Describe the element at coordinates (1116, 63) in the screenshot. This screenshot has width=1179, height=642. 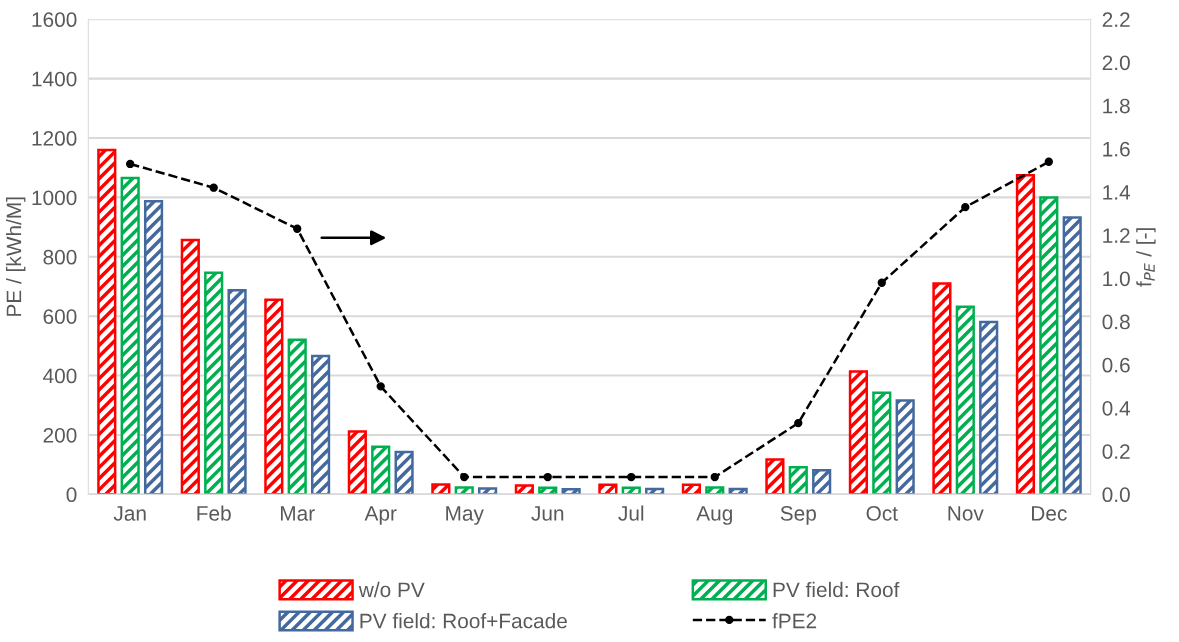
I see `y2-tick-label: 2.0` at that location.